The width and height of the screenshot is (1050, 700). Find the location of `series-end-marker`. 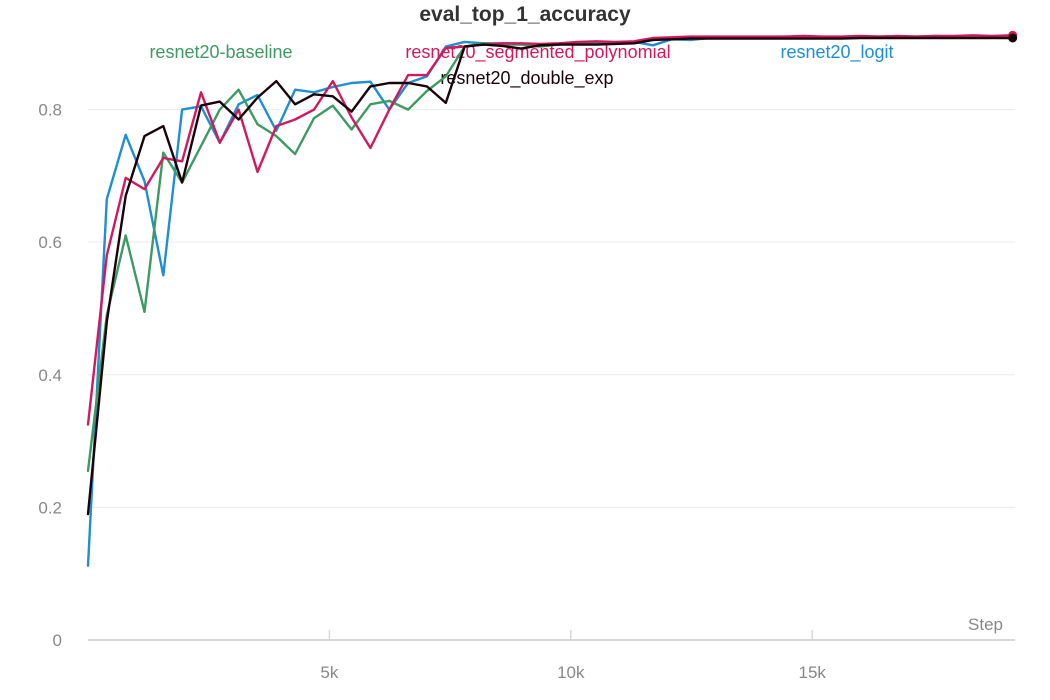

series-end-marker is located at coordinates (1013, 38).